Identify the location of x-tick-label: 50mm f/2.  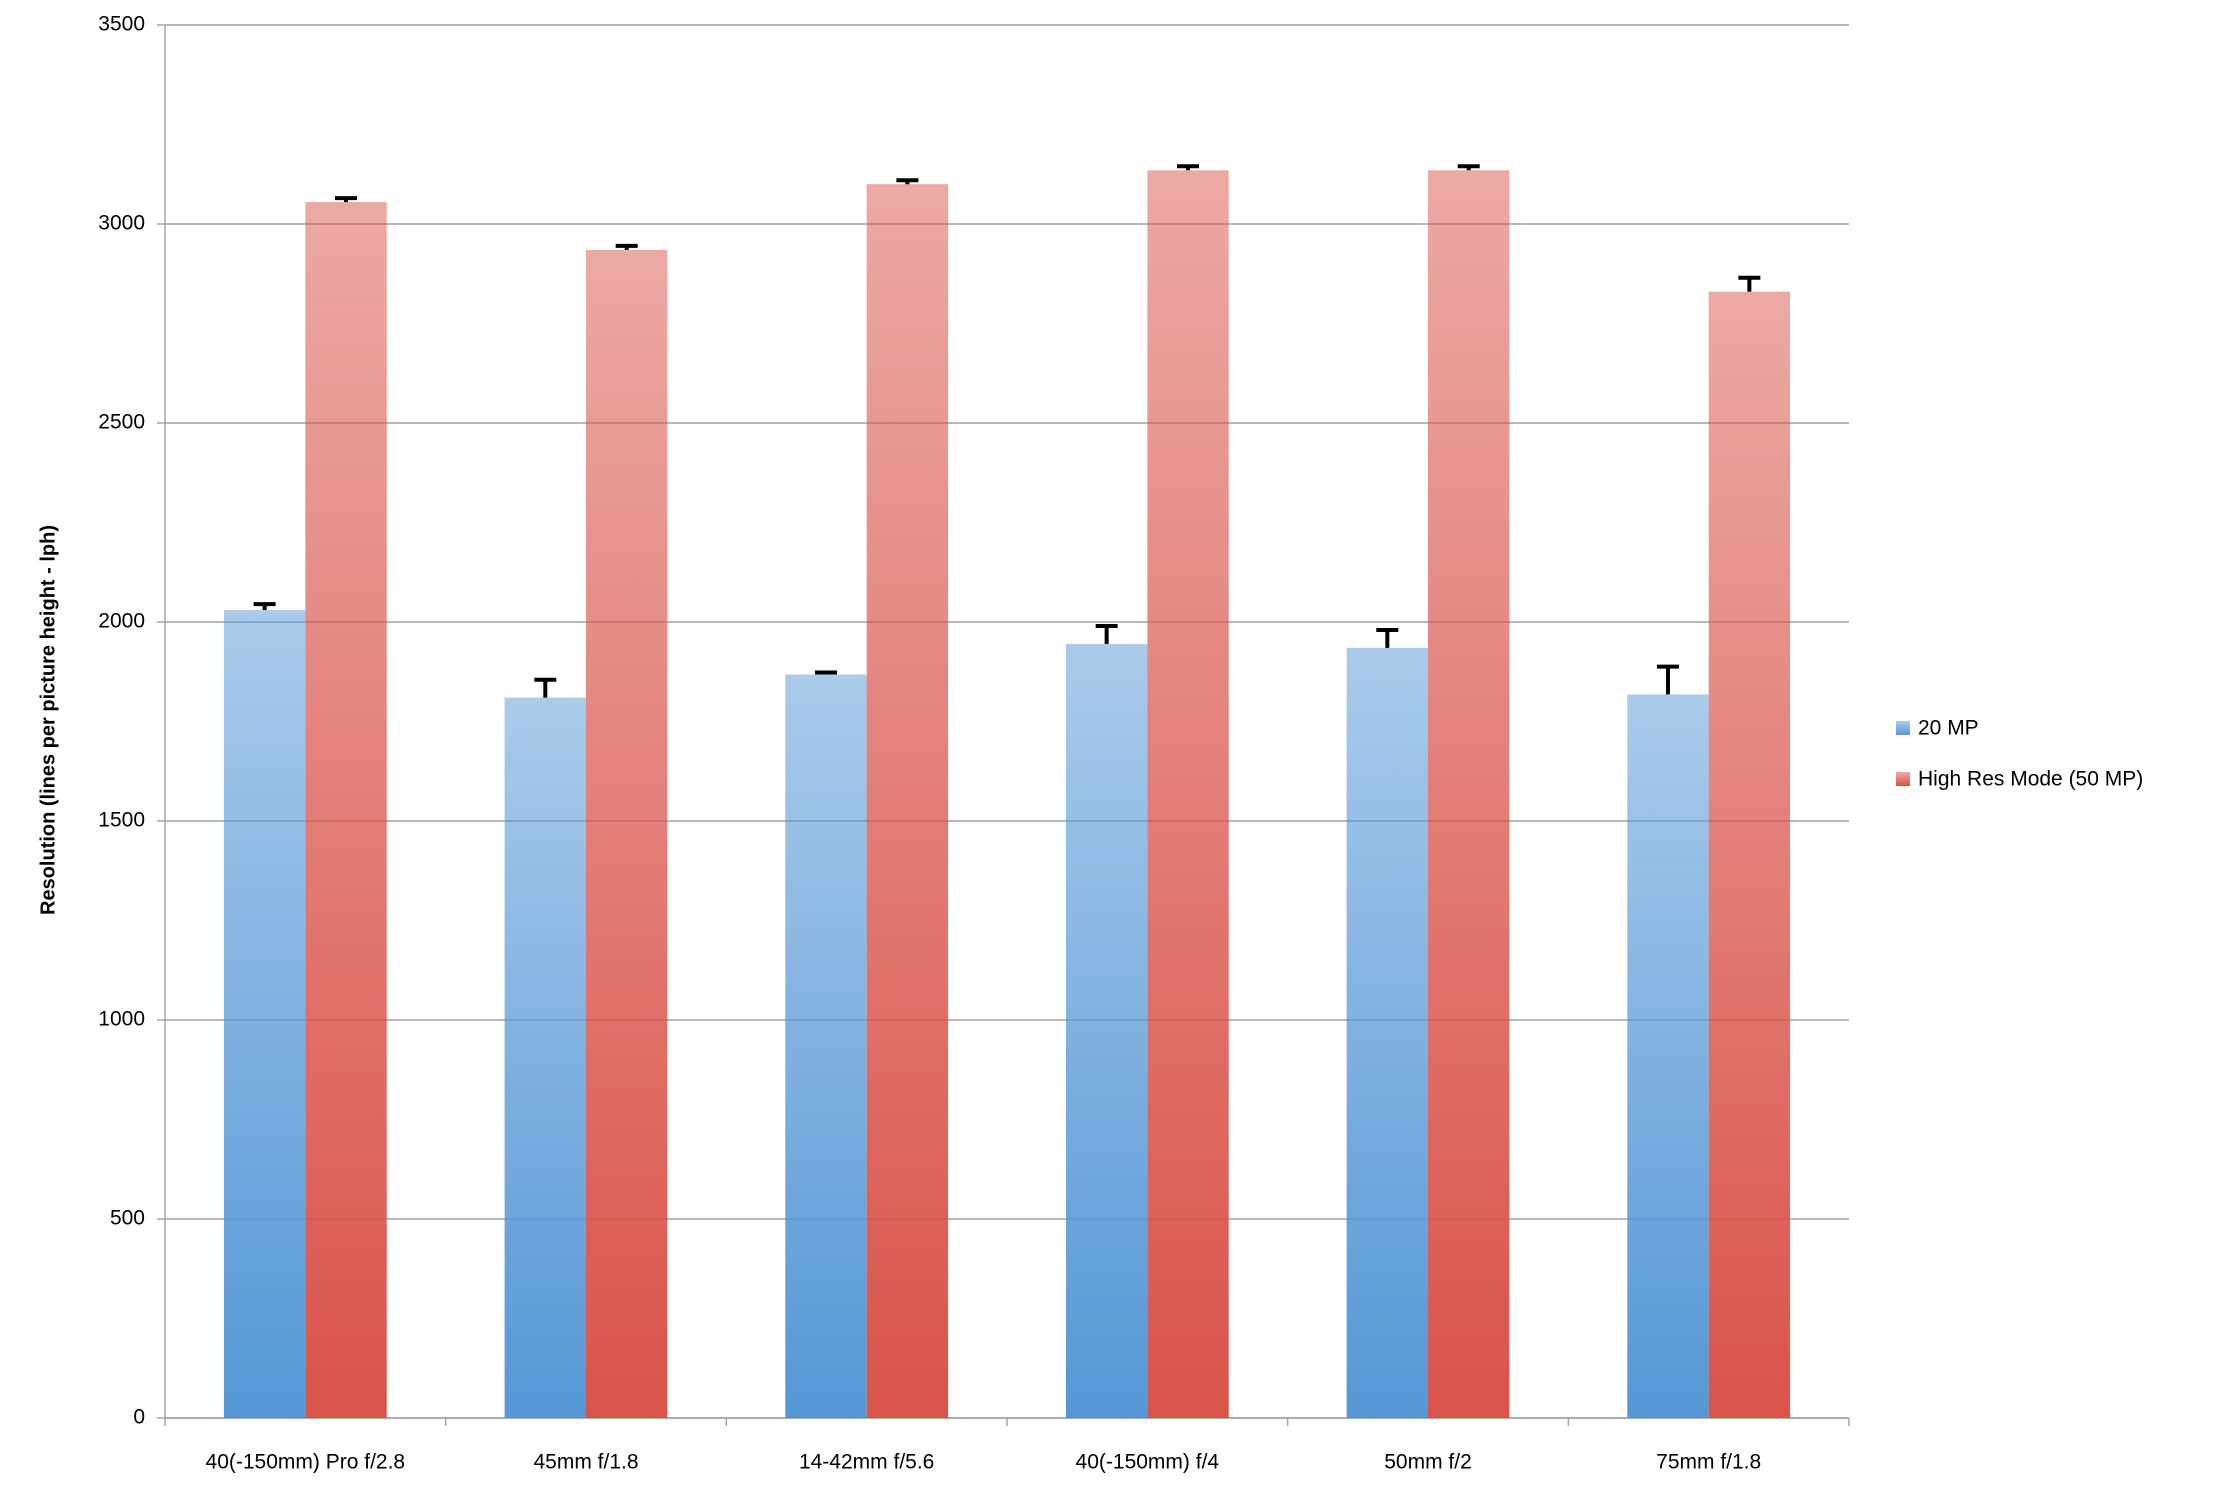
(1428, 1462).